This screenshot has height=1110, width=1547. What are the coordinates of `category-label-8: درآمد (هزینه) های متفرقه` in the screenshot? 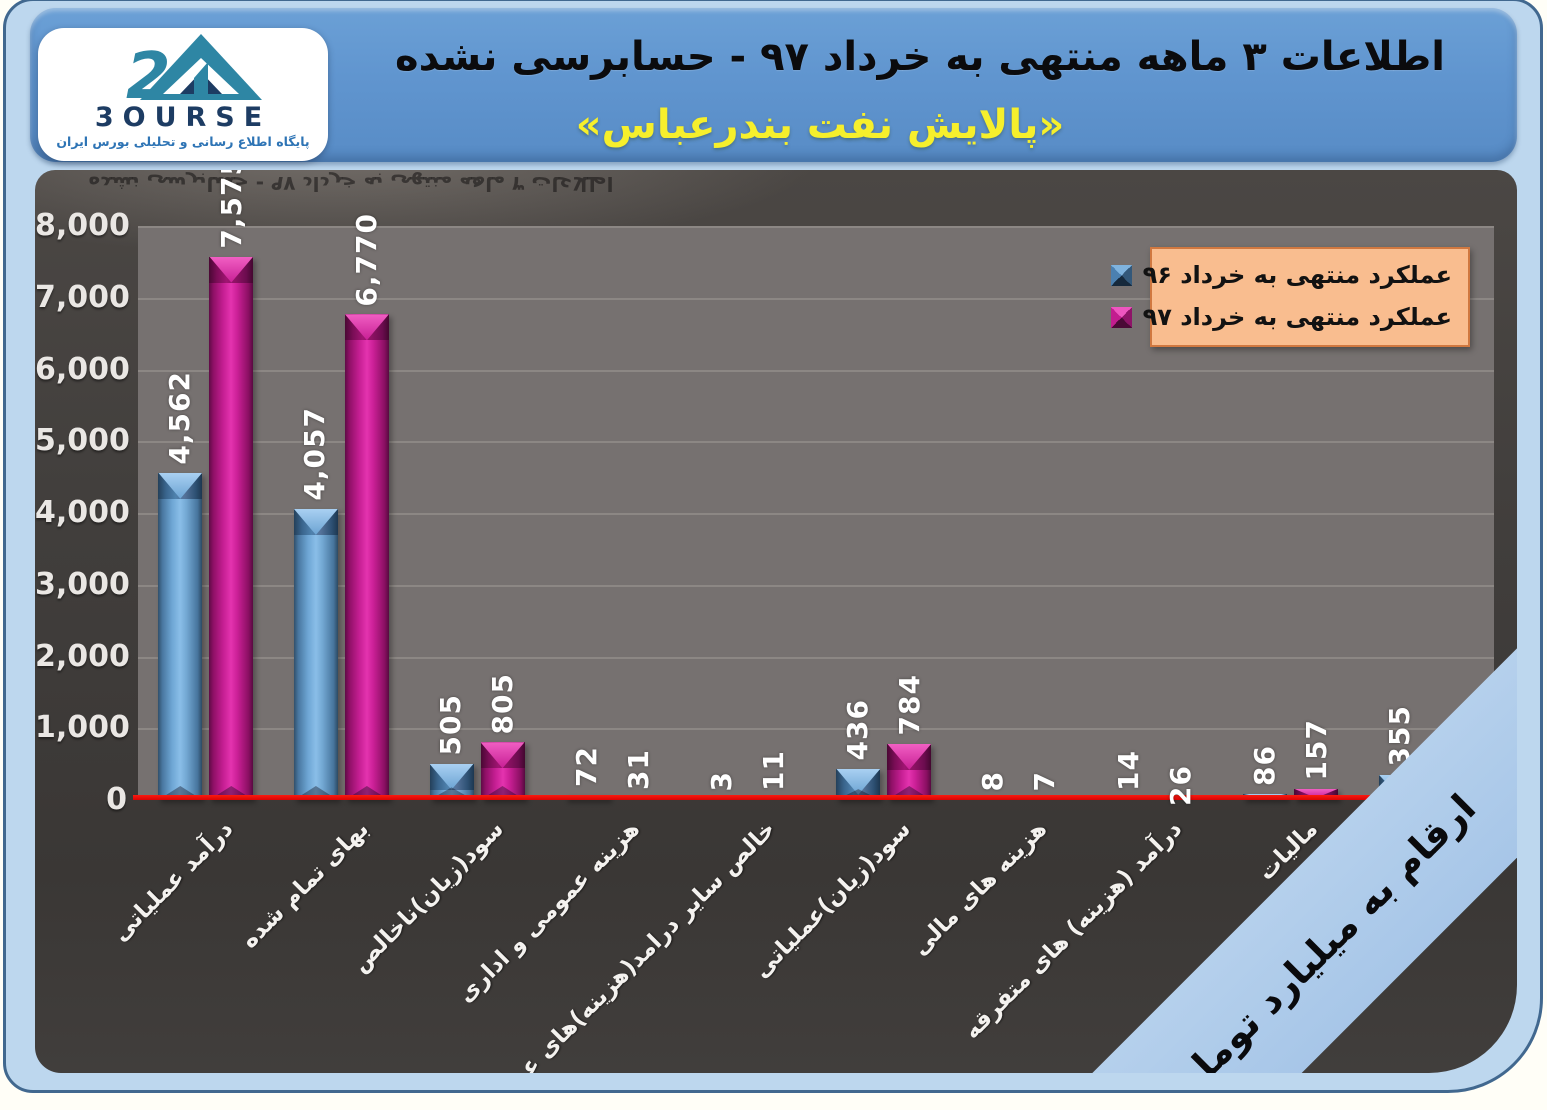 It's located at (1073, 930).